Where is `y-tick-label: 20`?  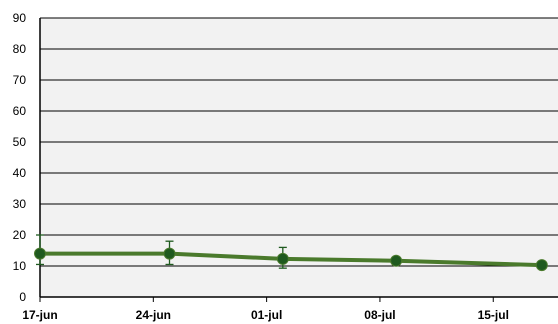 y-tick-label: 20 is located at coordinates (20, 235).